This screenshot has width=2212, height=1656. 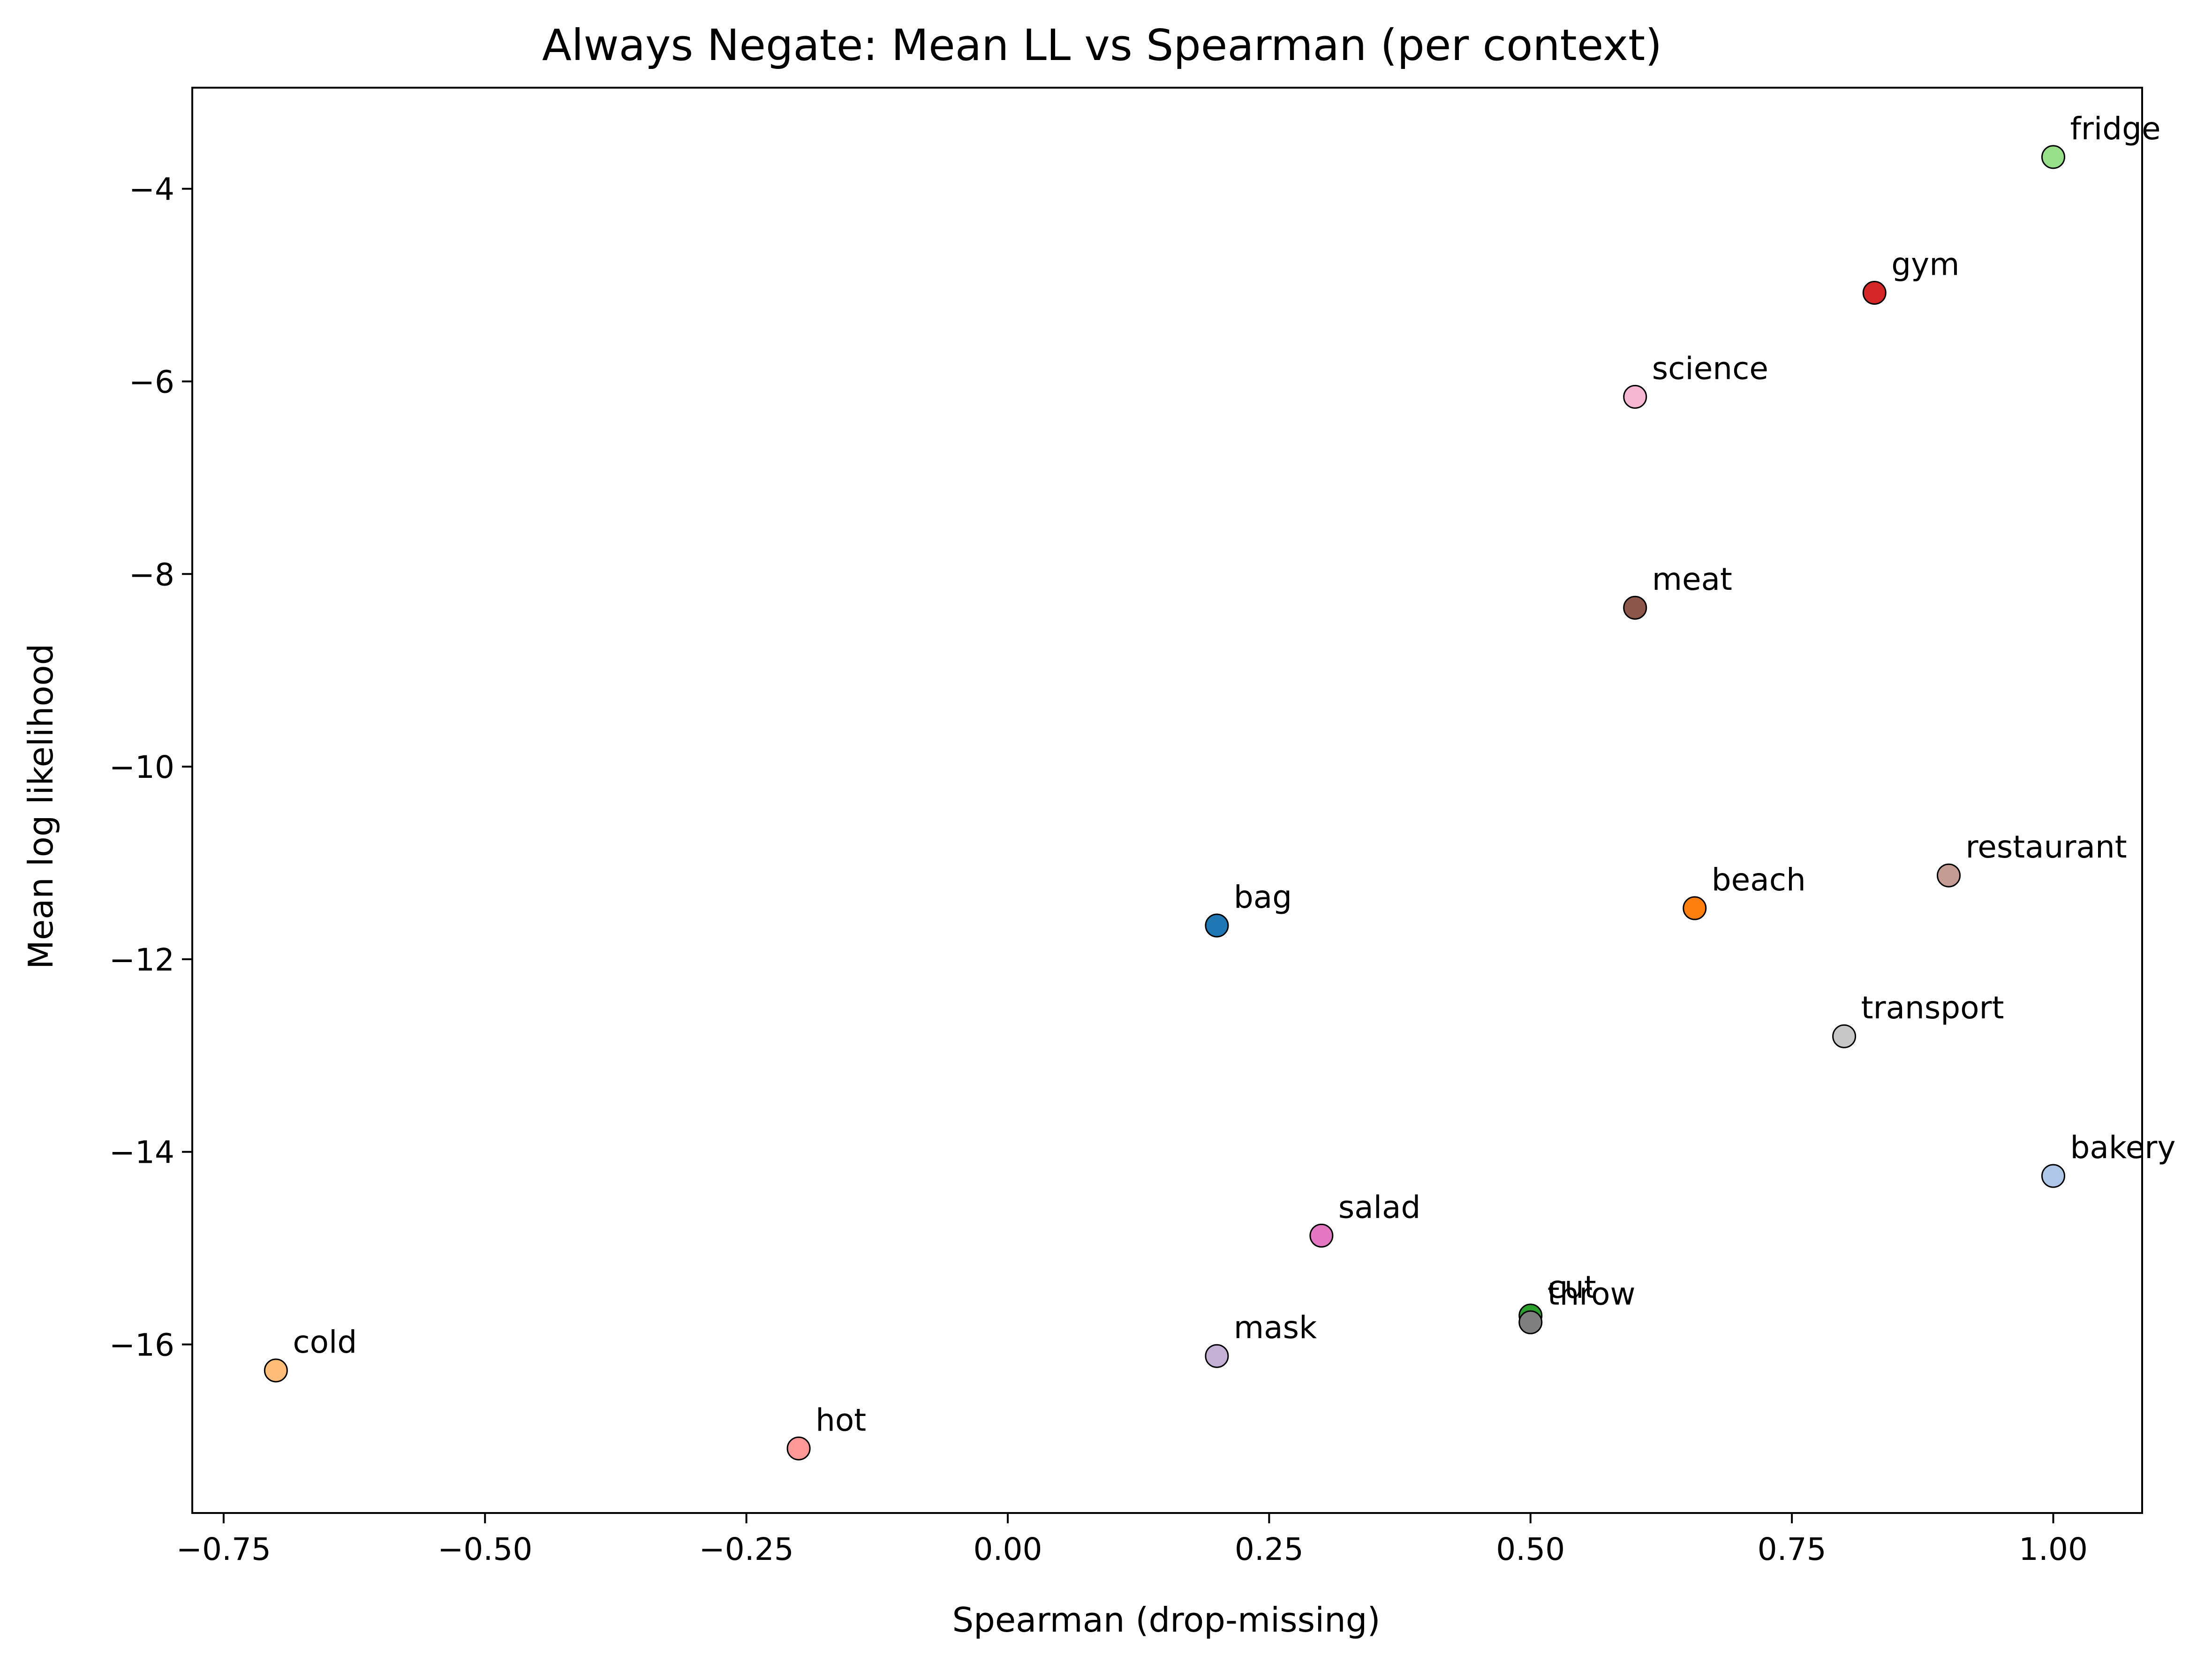 What do you see at coordinates (1008, 1549) in the screenshot?
I see `x-tick-label: 0.00` at bounding box center [1008, 1549].